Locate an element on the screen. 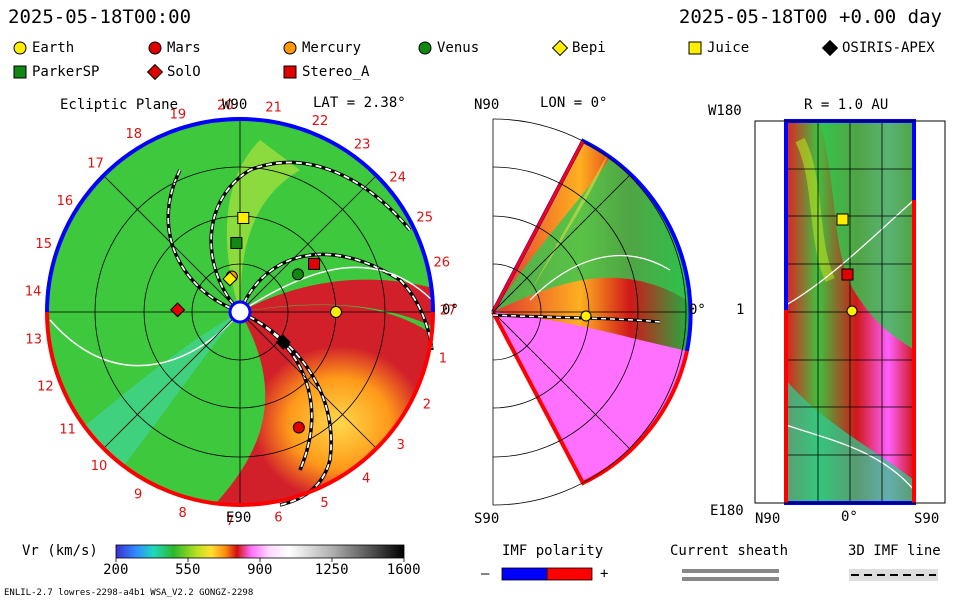  body-solo is located at coordinates (178, 310).